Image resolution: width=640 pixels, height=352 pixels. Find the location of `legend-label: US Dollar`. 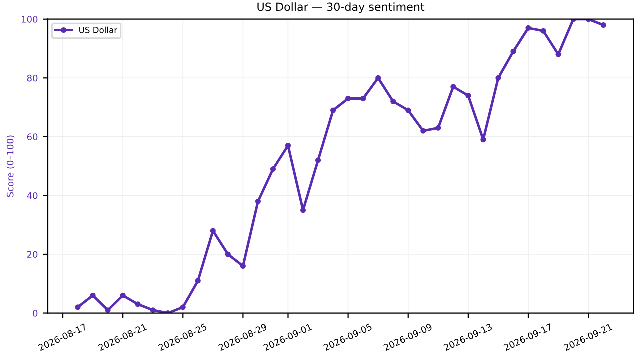

legend-label: US Dollar is located at coordinates (99, 30).